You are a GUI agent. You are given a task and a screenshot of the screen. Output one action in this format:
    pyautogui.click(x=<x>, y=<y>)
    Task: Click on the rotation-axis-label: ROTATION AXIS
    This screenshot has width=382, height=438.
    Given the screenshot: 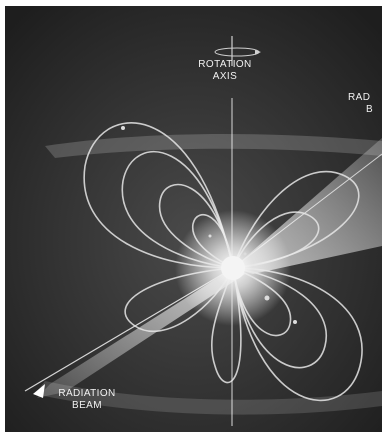 What is the action you would take?
    pyautogui.click(x=225, y=71)
    